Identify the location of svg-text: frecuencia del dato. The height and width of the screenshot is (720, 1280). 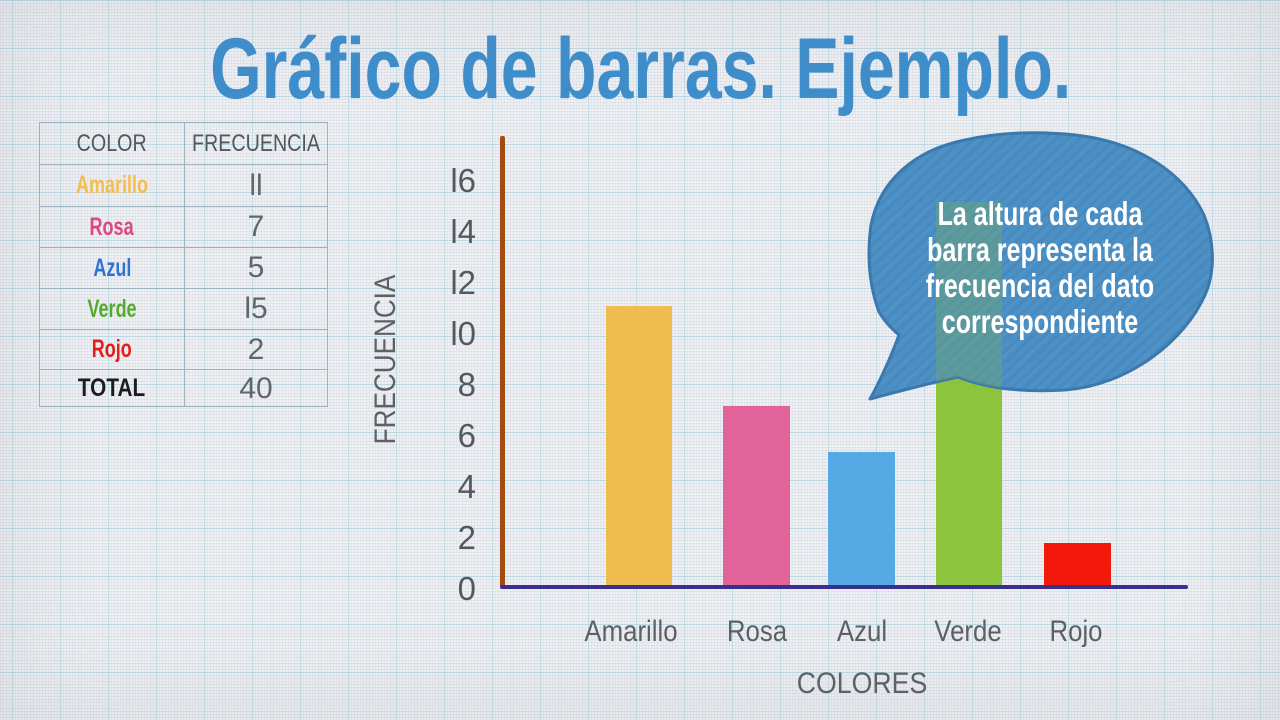
(1040, 286).